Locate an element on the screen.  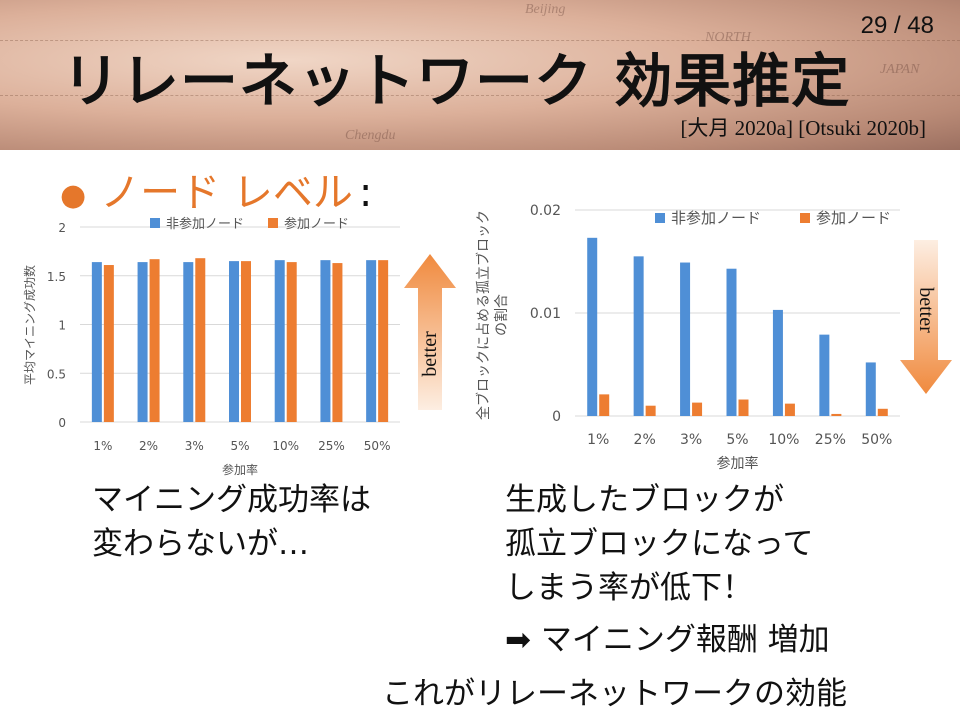
page-number: 29 / 48 is located at coordinates (897, 25).